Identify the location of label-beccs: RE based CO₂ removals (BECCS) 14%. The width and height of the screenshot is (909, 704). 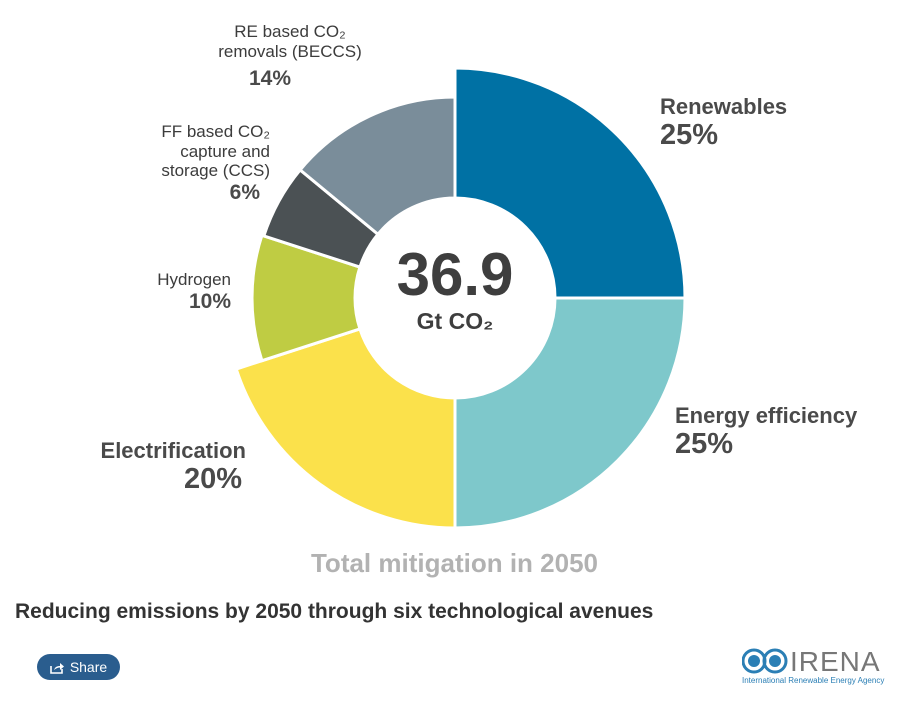
(290, 56).